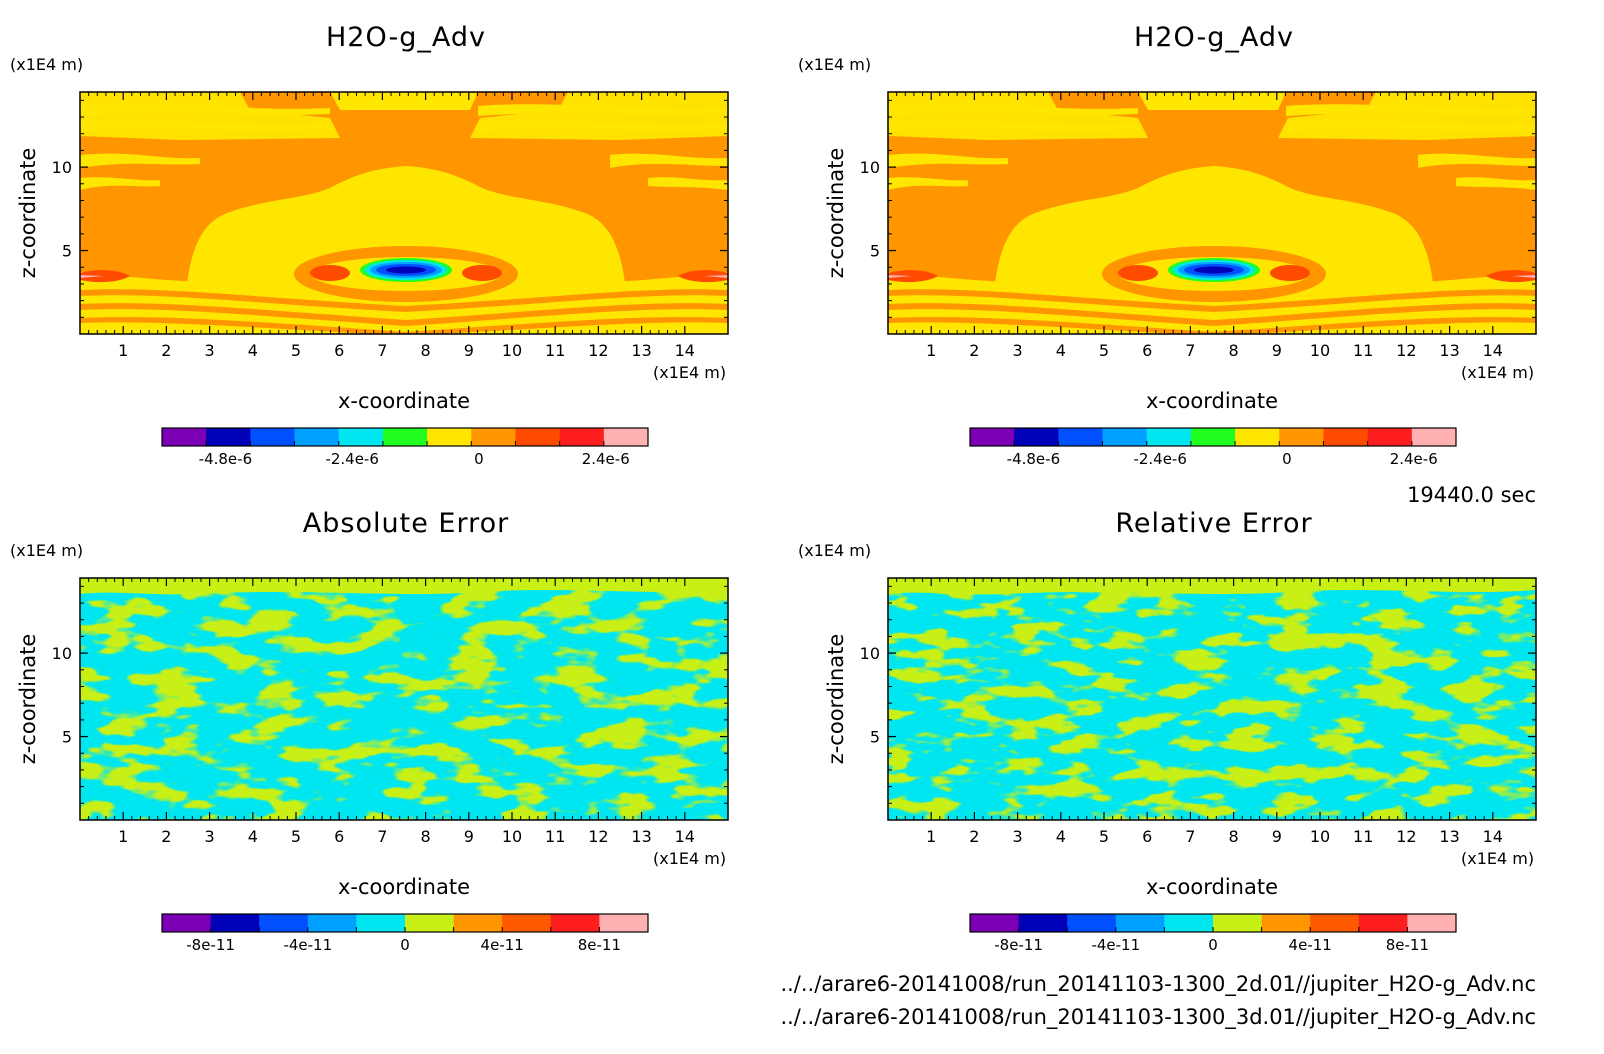 This screenshot has width=1604, height=1054. Describe the element at coordinates (875, 251) in the screenshot. I see `y-tick-label: 5` at that location.